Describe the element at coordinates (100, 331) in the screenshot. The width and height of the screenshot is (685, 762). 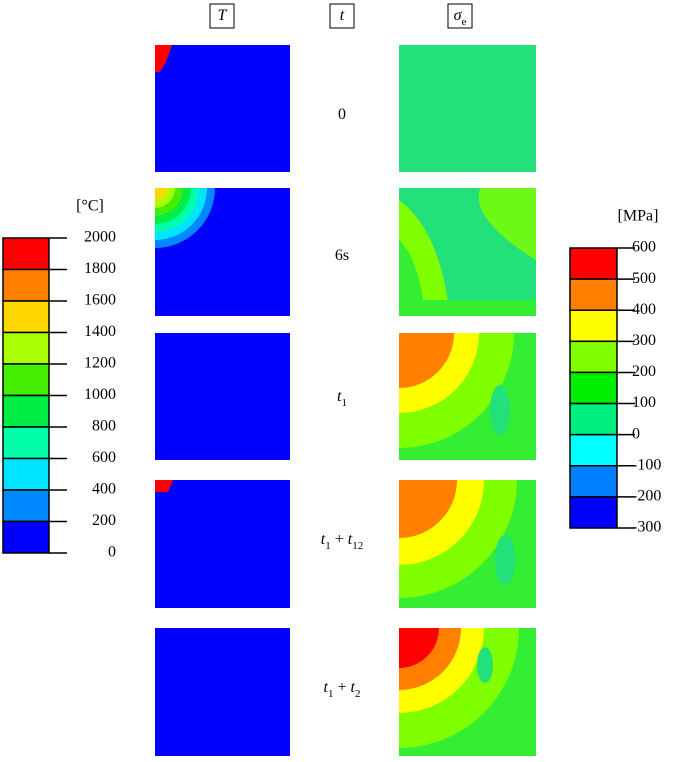
I see `colorbar-tick-label: 1400` at that location.